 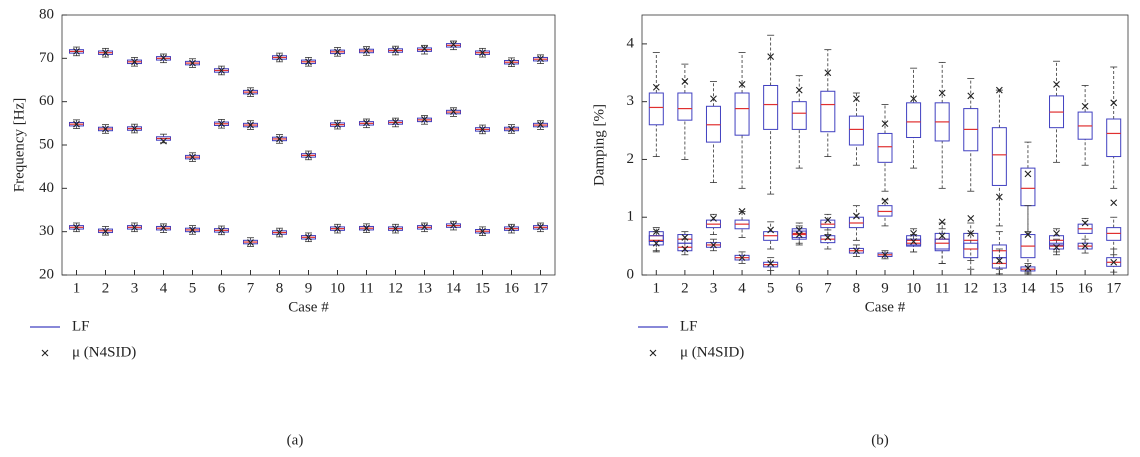 I want to click on y-tick-label: 40, so click(x=46, y=188).